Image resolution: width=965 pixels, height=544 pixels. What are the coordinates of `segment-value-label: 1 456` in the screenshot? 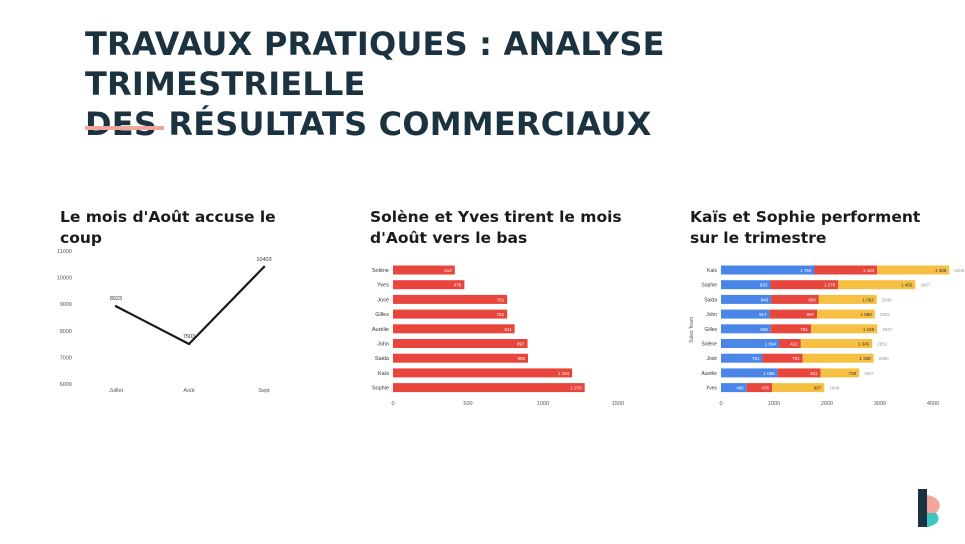 It's located at (907, 285).